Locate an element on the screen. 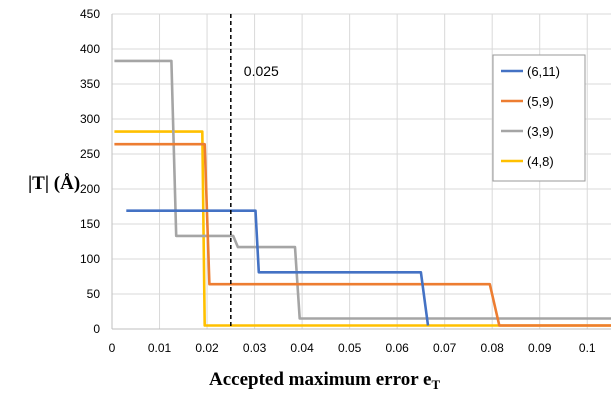 The width and height of the screenshot is (611, 396). y-axis-title: |T| (Å) is located at coordinates (54, 183).